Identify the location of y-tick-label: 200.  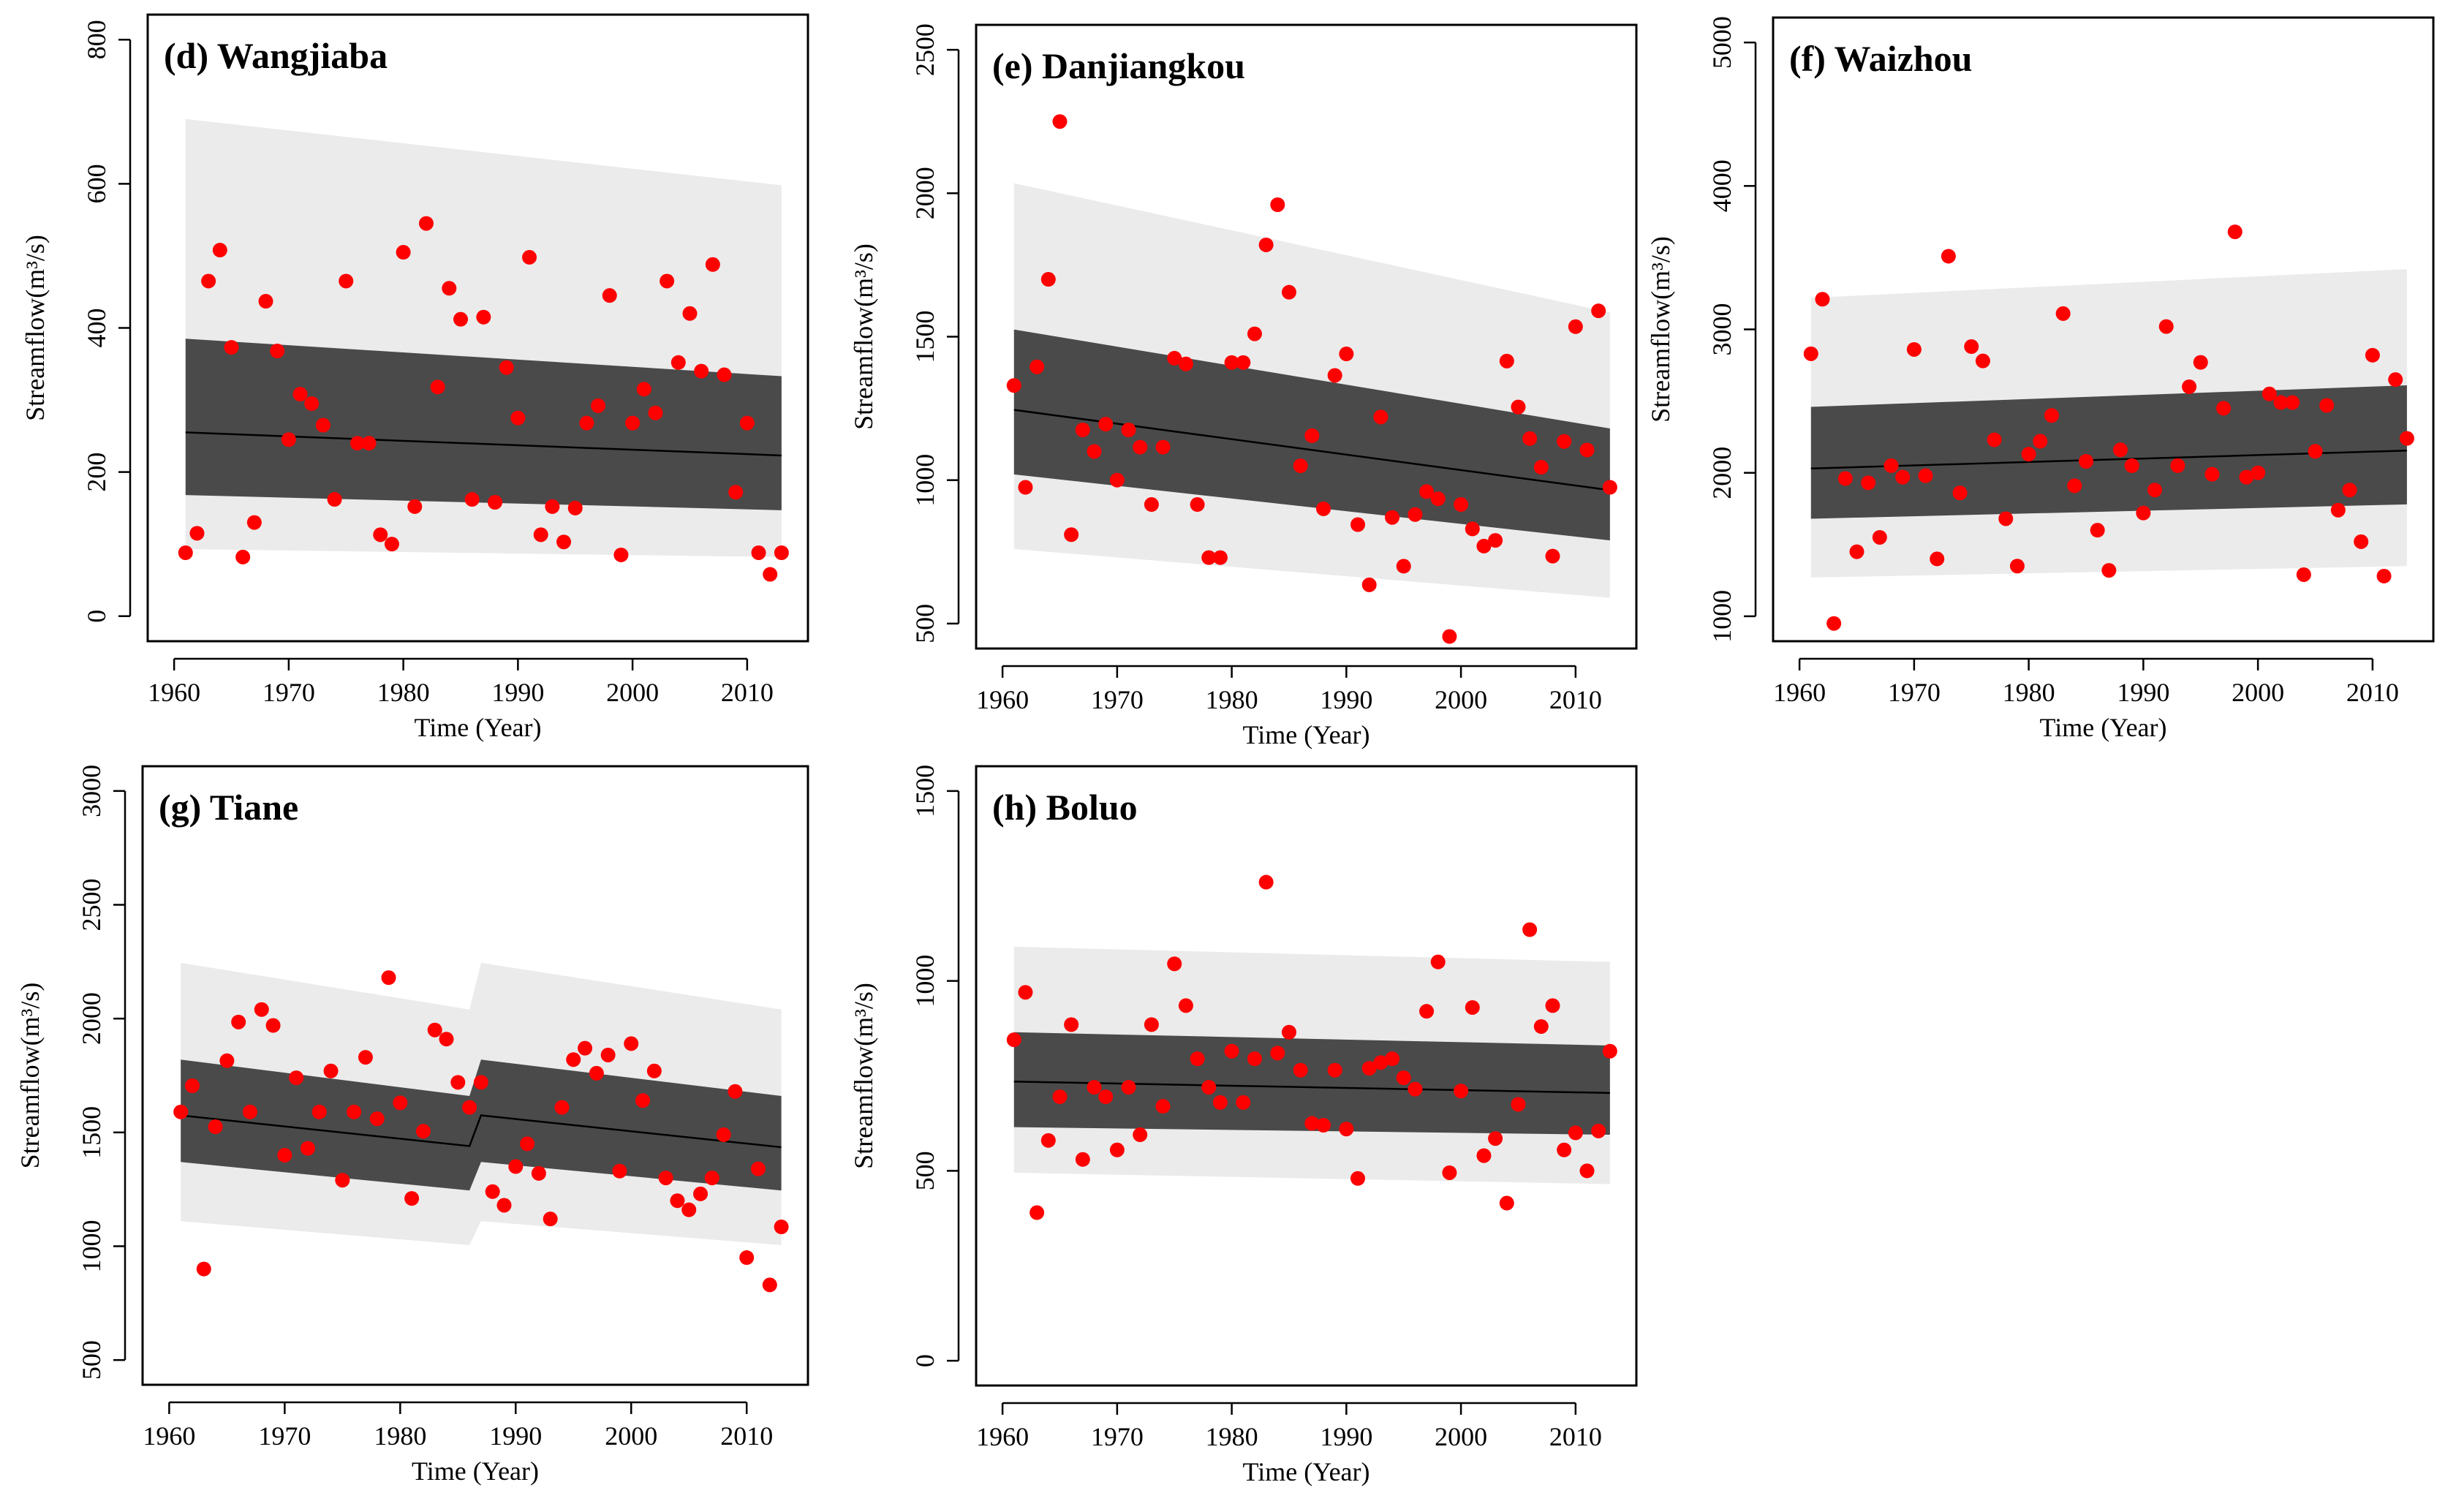
(97, 472).